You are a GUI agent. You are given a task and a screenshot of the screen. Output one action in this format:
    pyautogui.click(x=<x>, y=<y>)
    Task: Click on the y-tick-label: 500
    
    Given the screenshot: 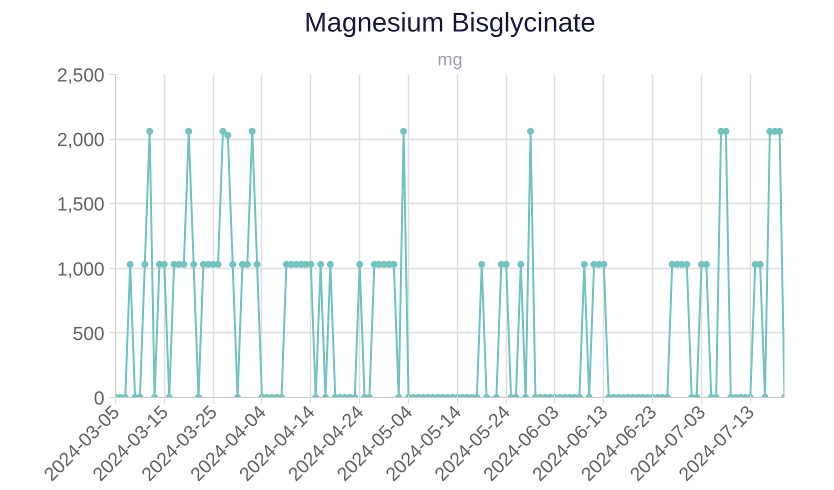 What is the action you would take?
    pyautogui.click(x=88, y=334)
    